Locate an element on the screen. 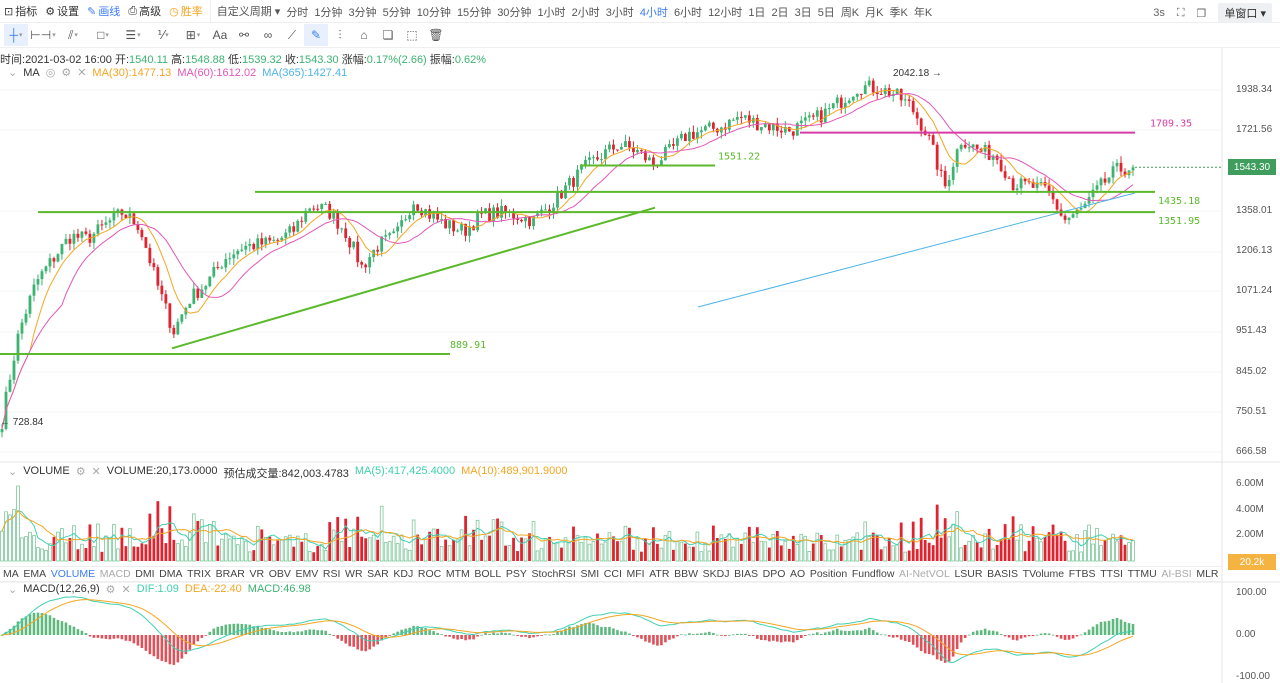 The width and height of the screenshot is (1280, 683). draw-button: ✎ 画线 is located at coordinates (103, 11).